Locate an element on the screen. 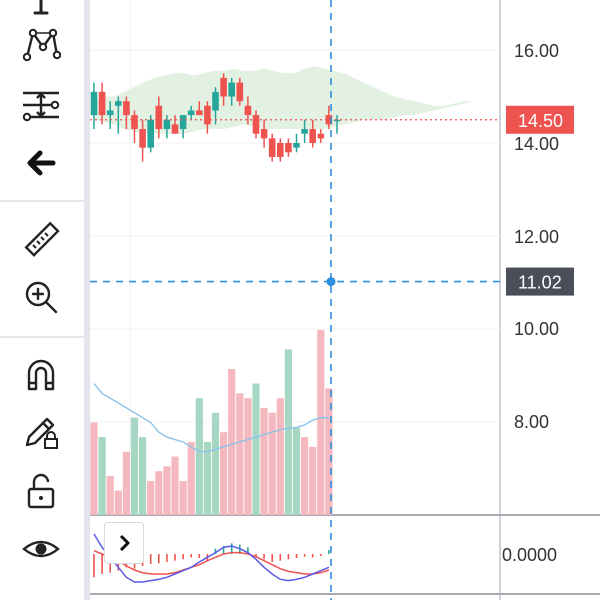 This screenshot has width=600, height=600. fib-tool-button is located at coordinates (41, 17).